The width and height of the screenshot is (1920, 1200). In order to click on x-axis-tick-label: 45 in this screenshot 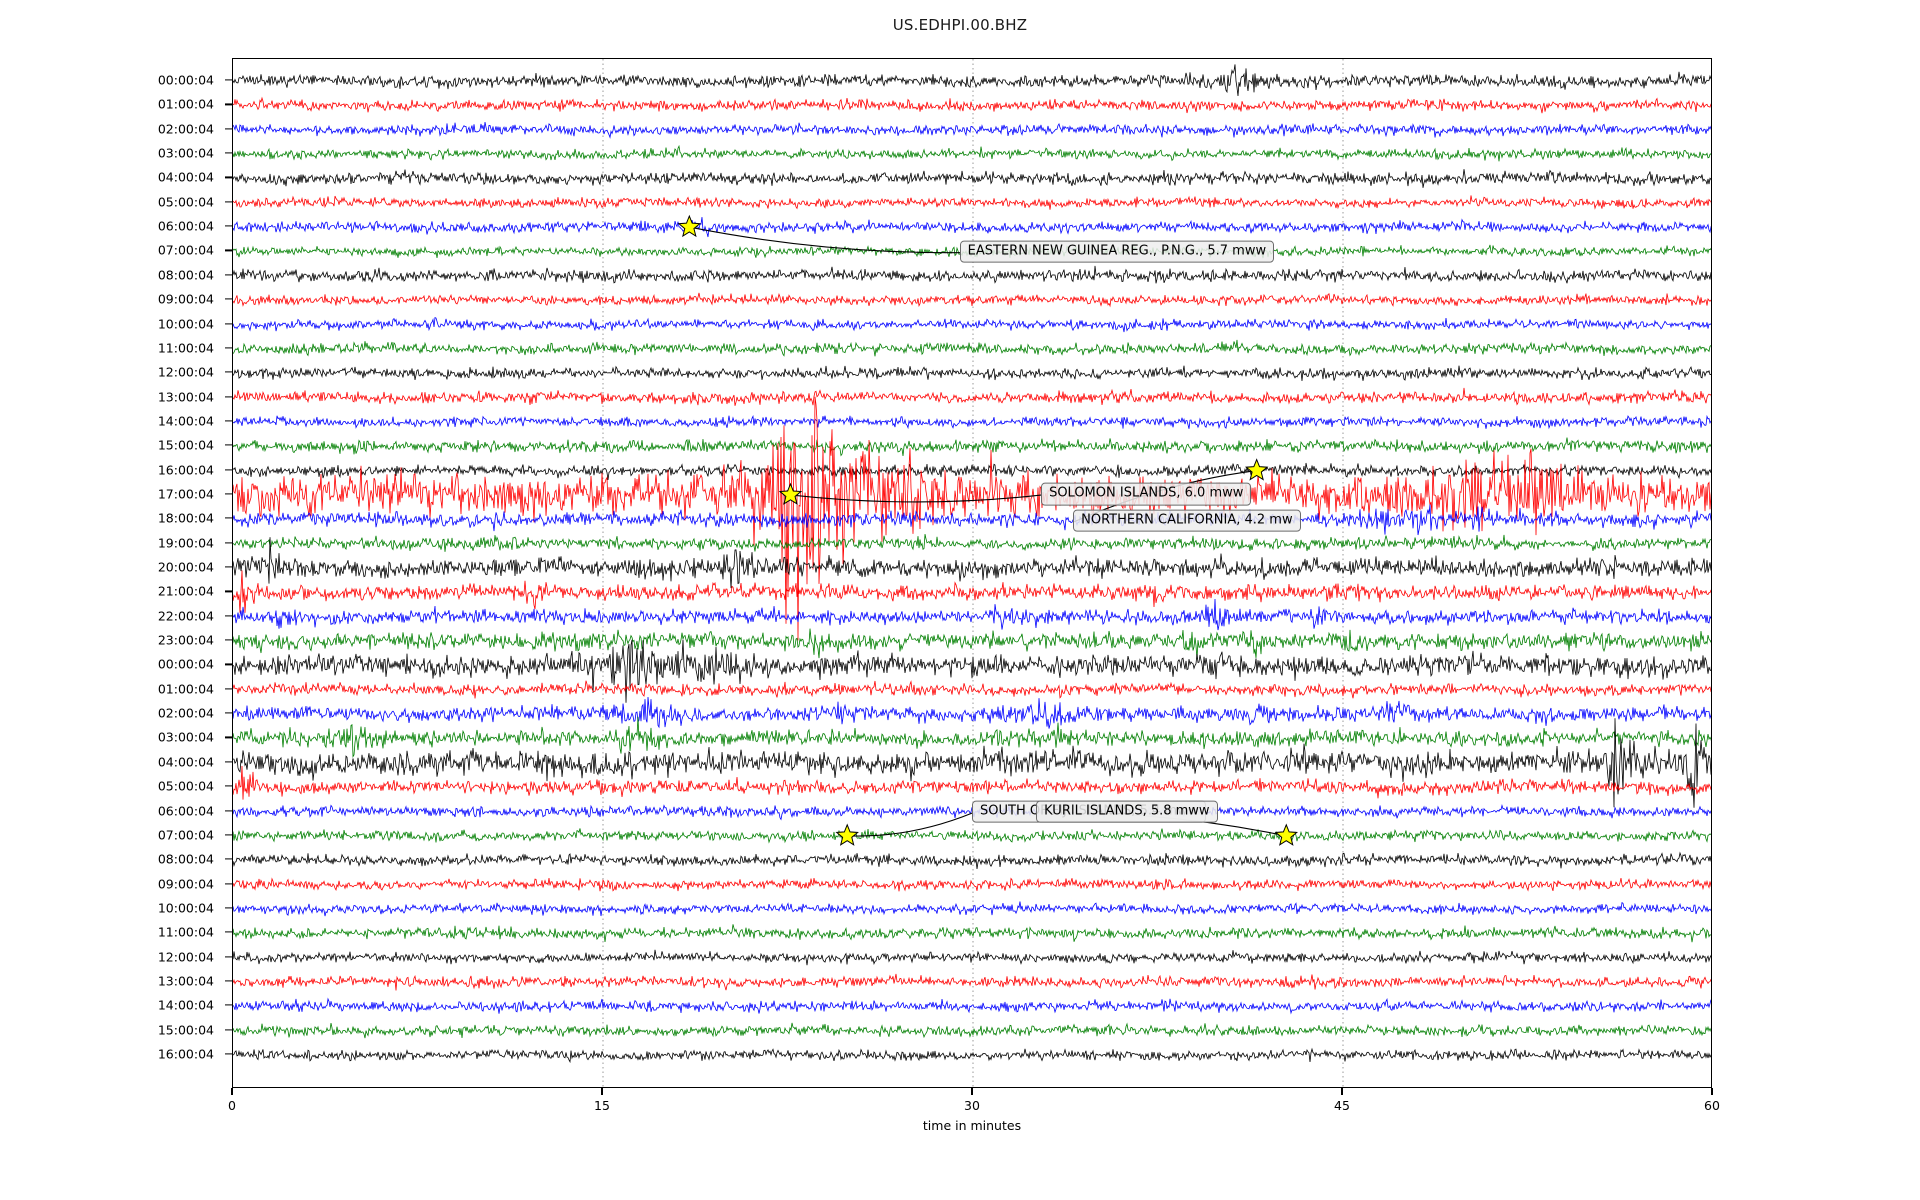, I will do `click(1342, 1105)`.